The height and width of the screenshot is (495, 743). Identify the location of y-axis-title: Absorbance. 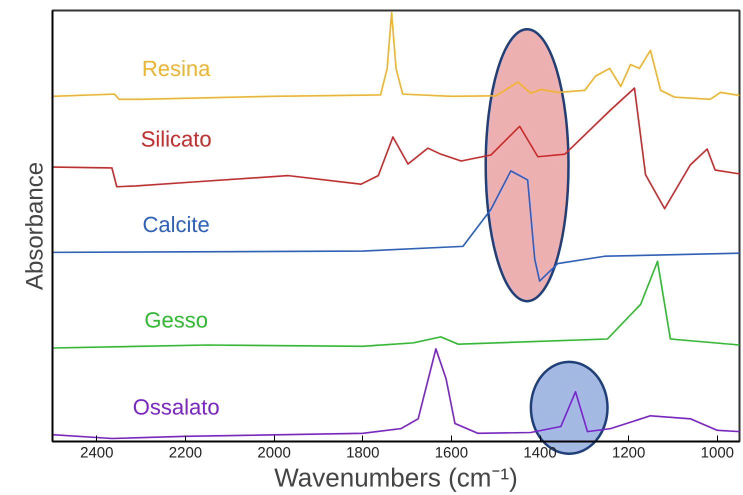
(35, 226).